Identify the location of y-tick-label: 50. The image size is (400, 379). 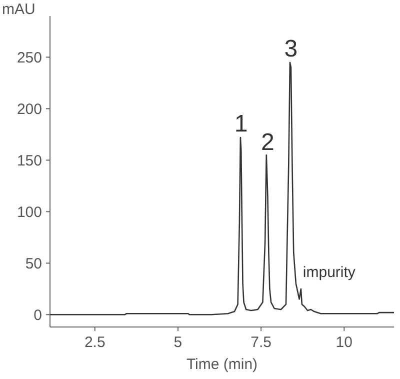
(33, 263).